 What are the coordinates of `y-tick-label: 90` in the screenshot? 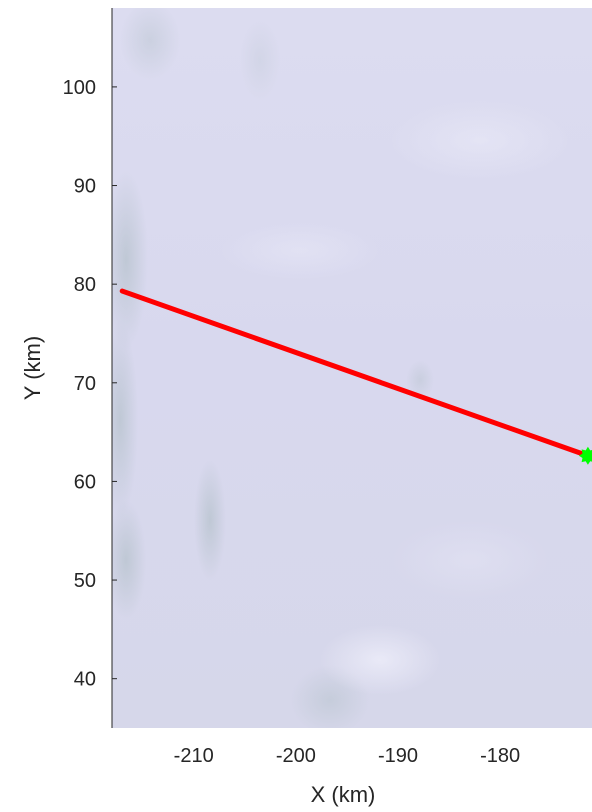 It's located at (85, 187).